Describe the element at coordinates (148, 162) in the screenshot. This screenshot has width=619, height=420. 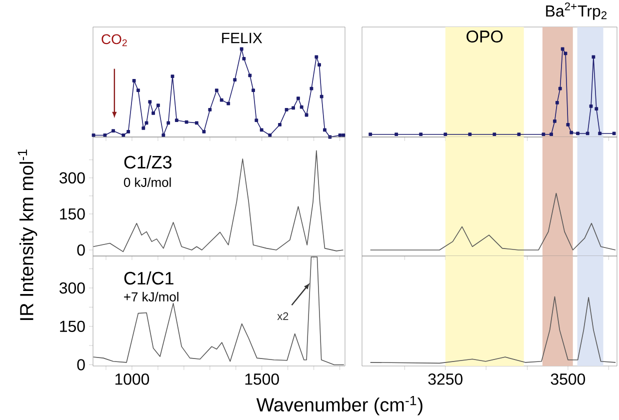
I see `annotation: C1/Z3` at that location.